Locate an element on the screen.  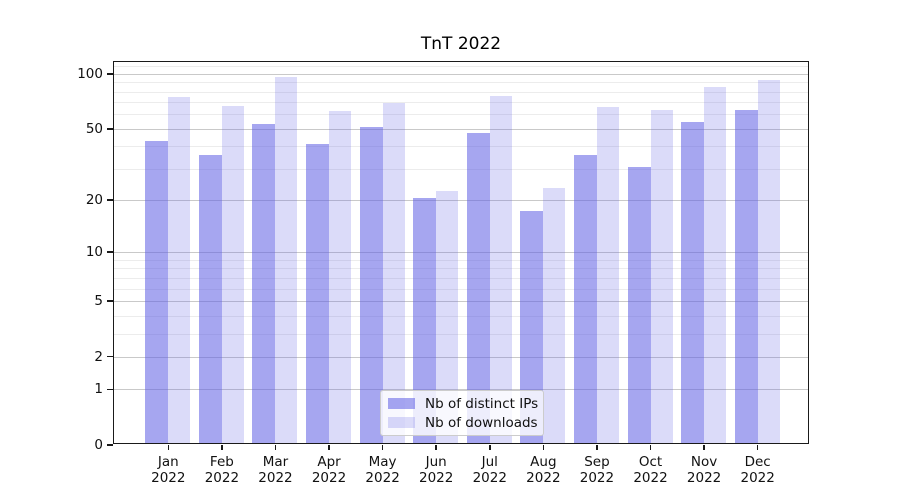
y-tick-label: 20 is located at coordinates (94, 200).